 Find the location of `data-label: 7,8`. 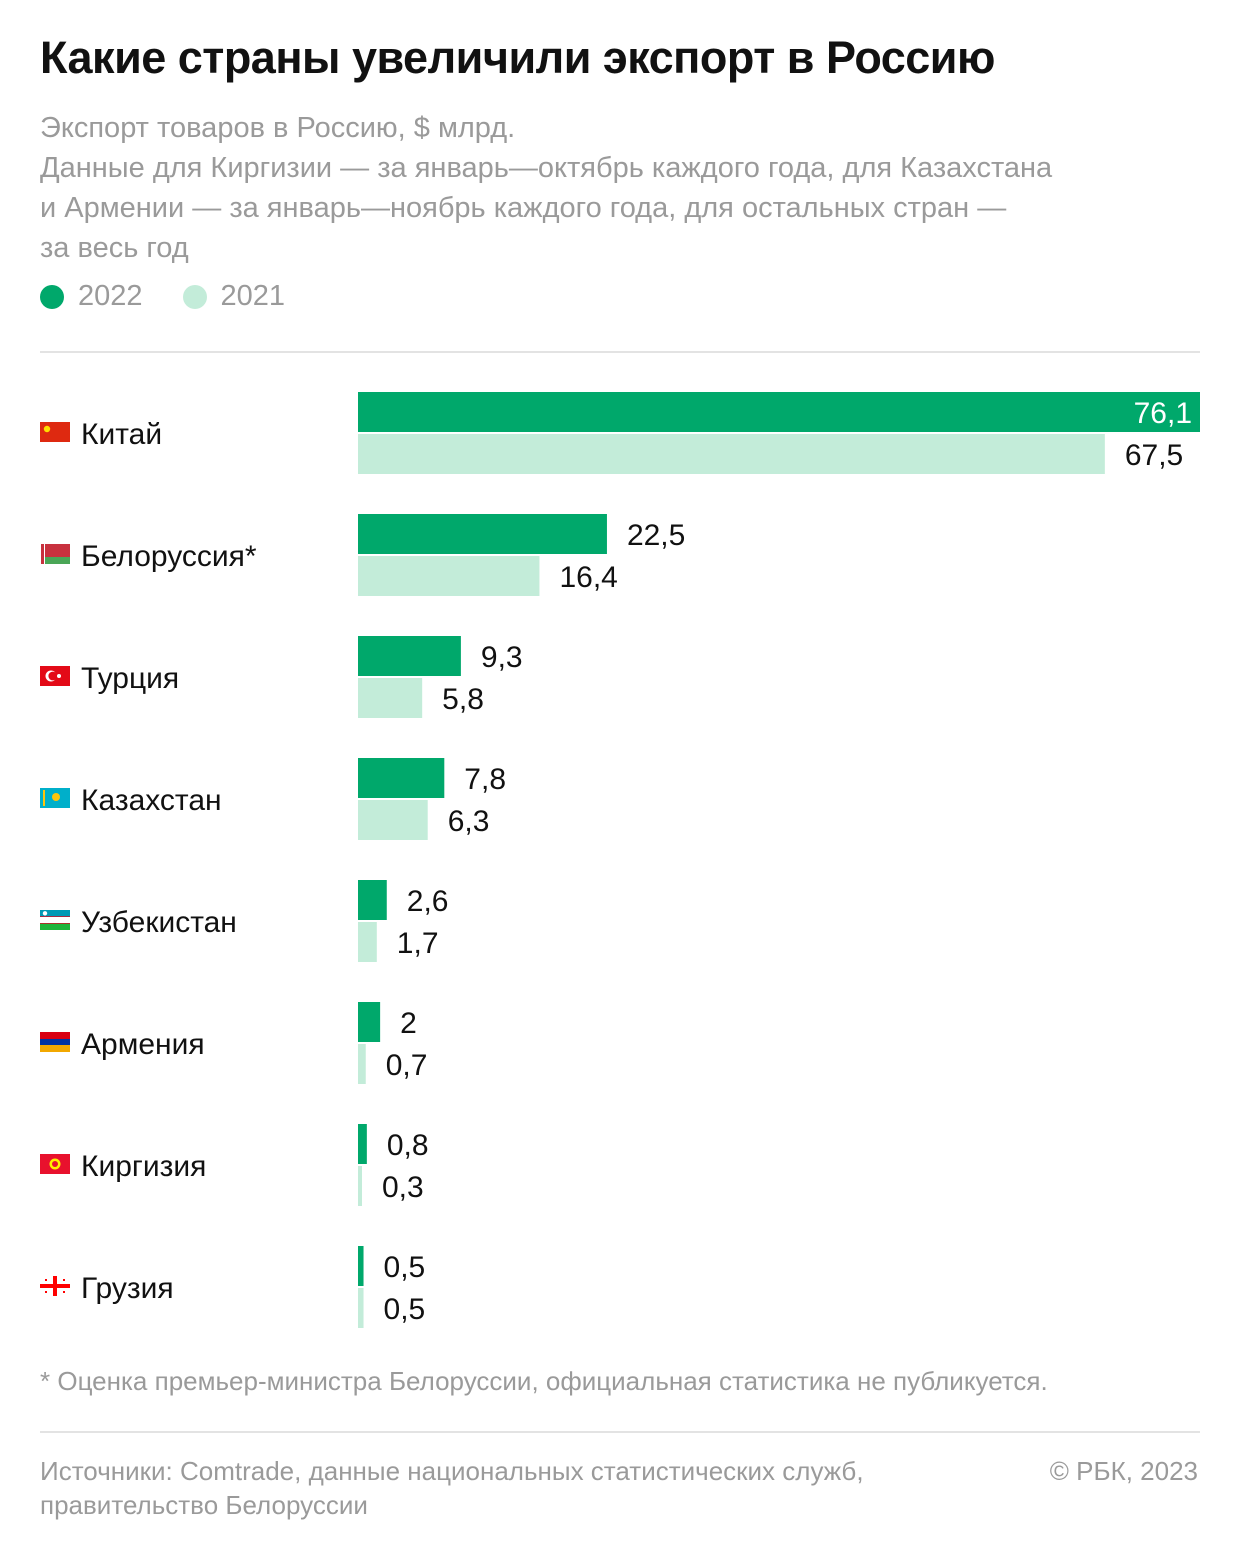

data-label: 7,8 is located at coordinates (485, 779).